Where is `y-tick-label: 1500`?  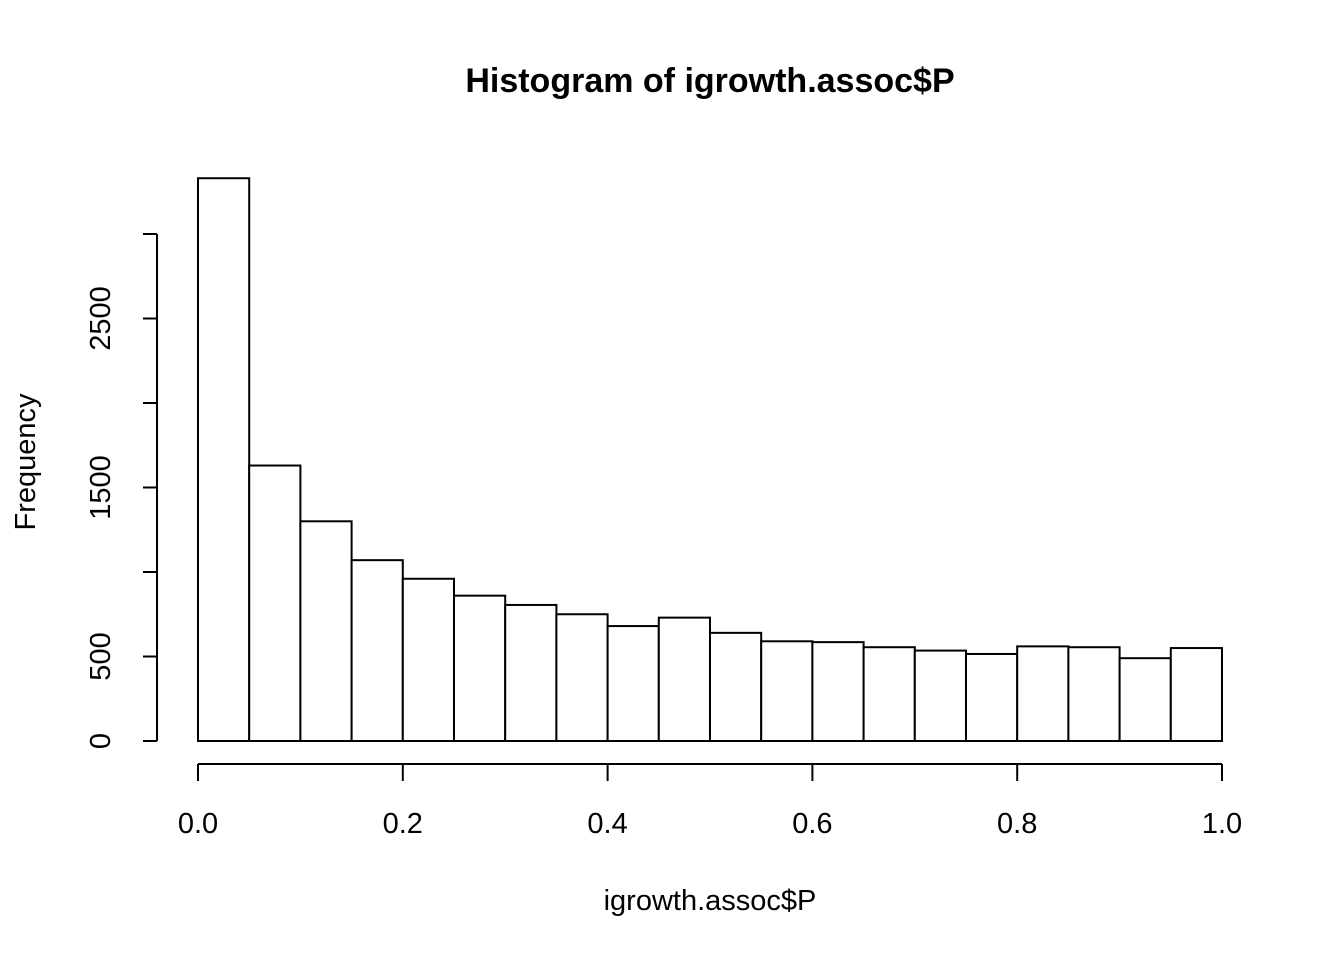
y-tick-label: 1500 is located at coordinates (101, 487).